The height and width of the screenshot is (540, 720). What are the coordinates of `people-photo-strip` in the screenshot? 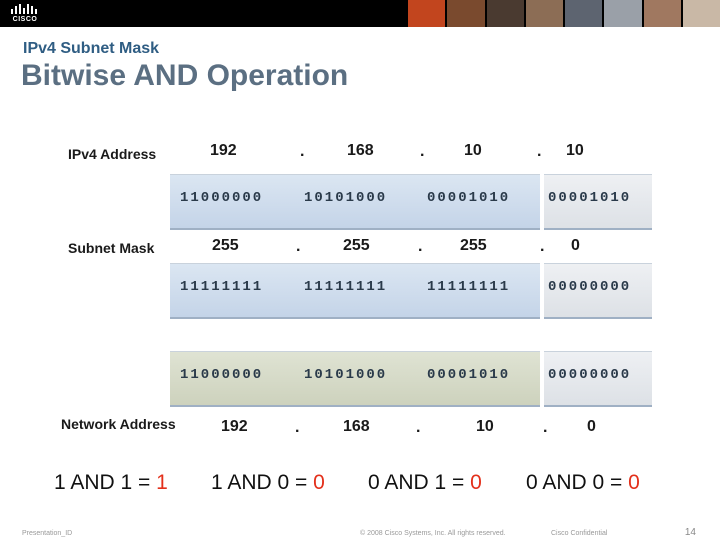 It's located at (564, 13).